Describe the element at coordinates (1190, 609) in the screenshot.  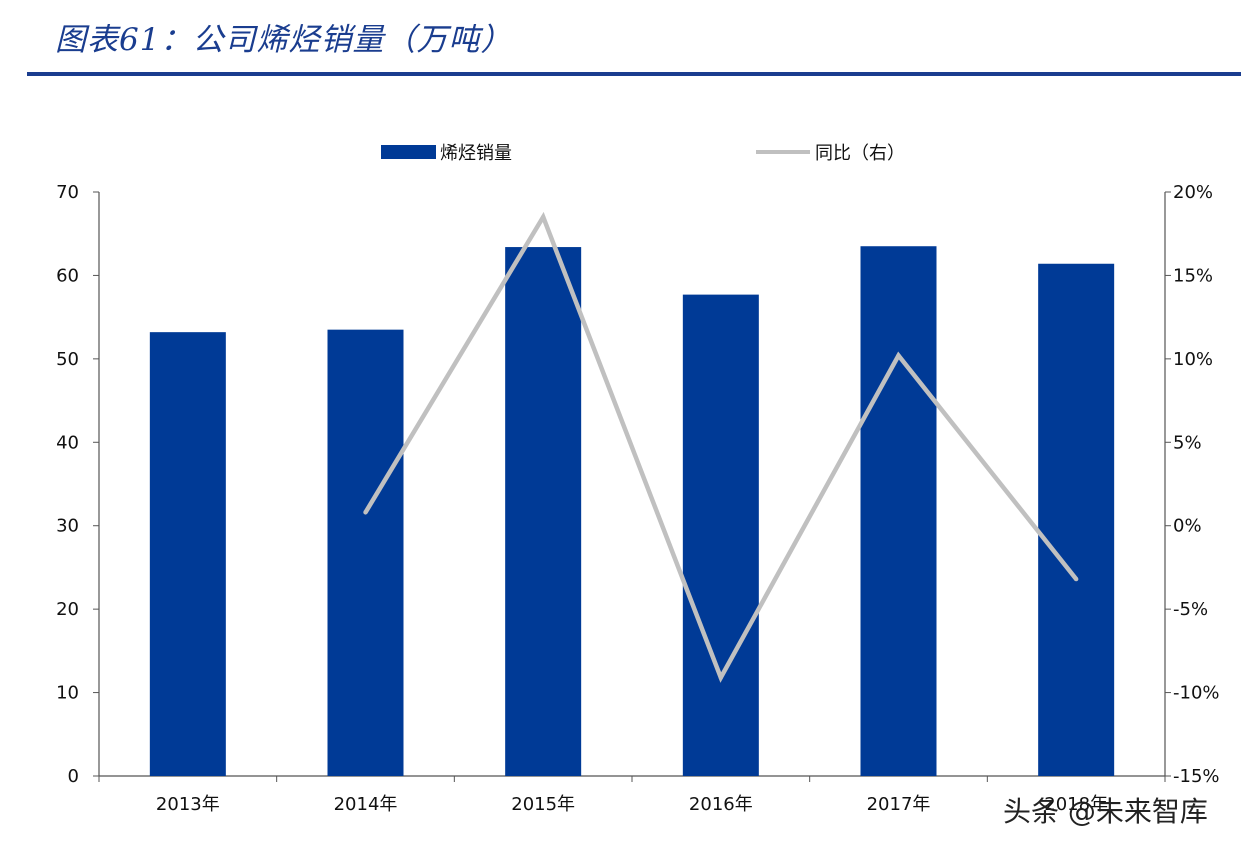
I see `y-tick-label-right: -5%` at that location.